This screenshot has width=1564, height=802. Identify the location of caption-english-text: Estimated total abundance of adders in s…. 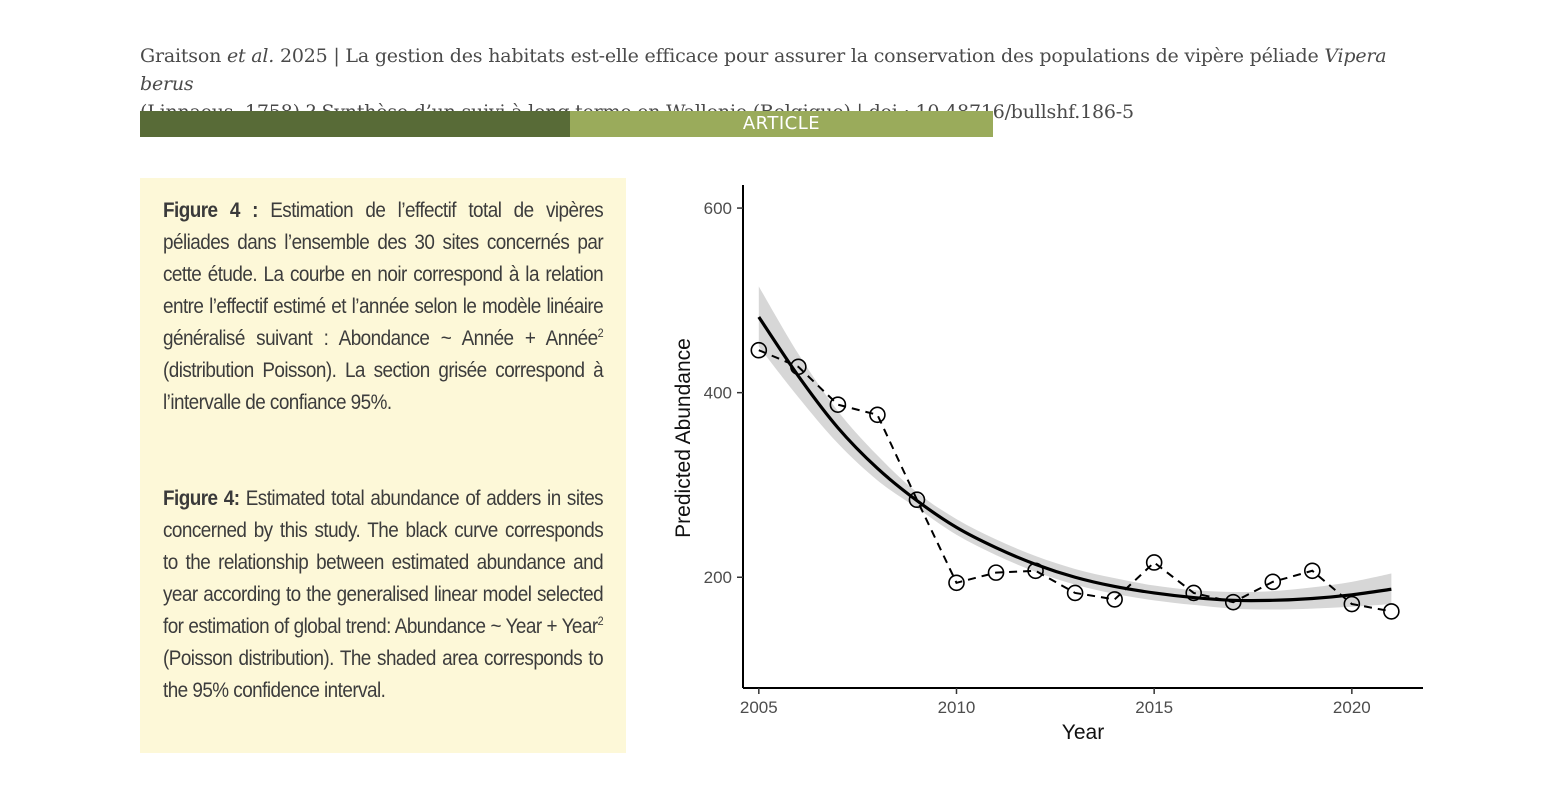
(383, 562).